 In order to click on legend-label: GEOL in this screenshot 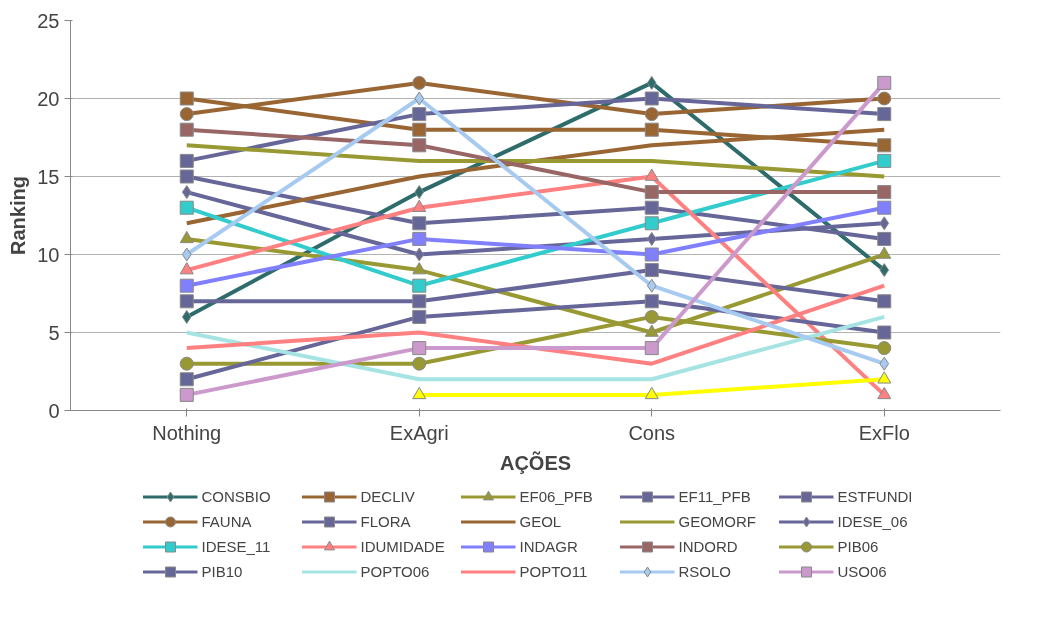, I will do `click(541, 521)`.